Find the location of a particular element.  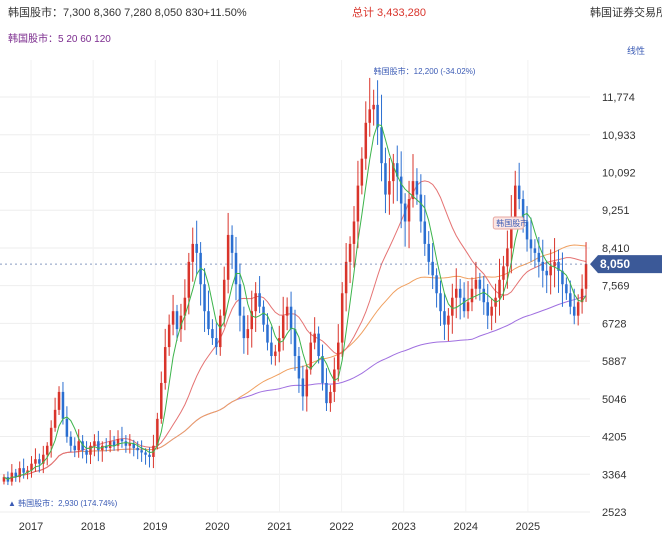

y-tick-label: 8,410 is located at coordinates (616, 249).